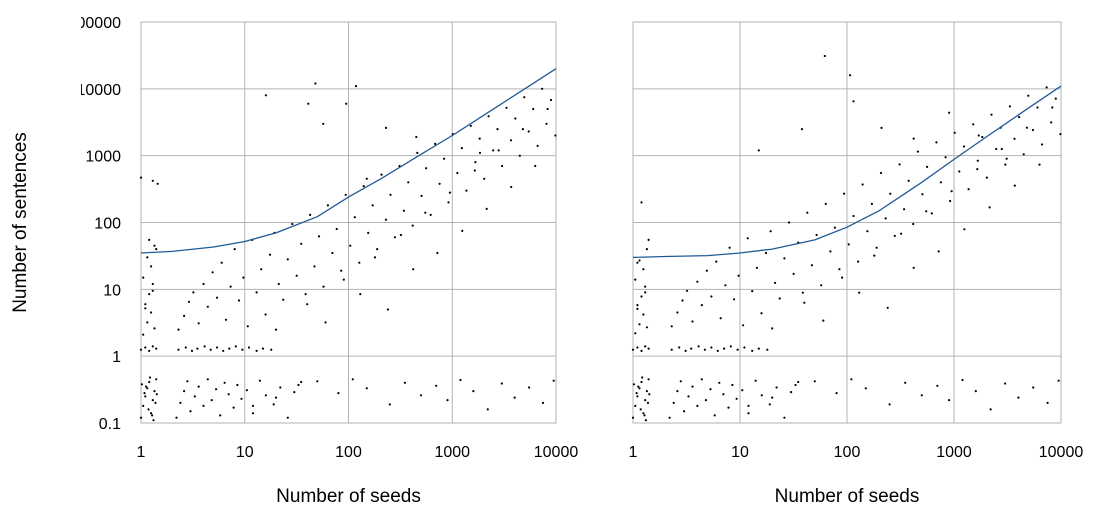  What do you see at coordinates (847, 452) in the screenshot?
I see `x-tick-label: 100` at bounding box center [847, 452].